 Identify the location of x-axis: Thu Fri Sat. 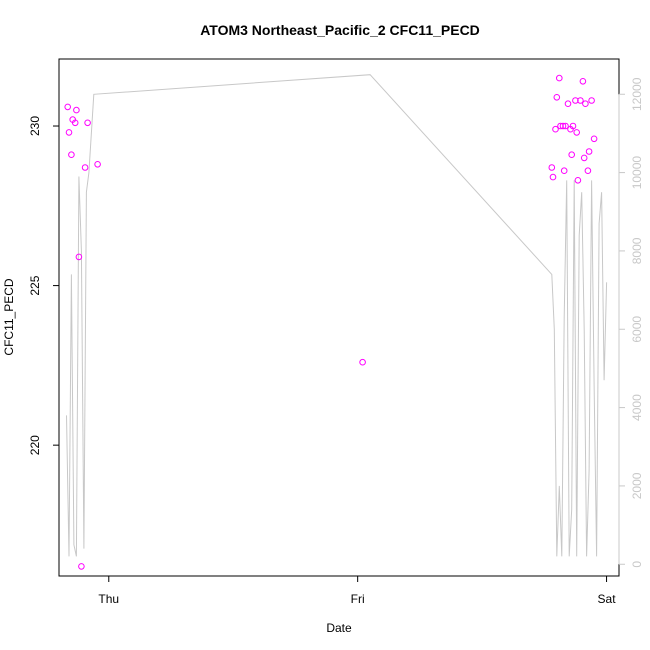
(357, 590).